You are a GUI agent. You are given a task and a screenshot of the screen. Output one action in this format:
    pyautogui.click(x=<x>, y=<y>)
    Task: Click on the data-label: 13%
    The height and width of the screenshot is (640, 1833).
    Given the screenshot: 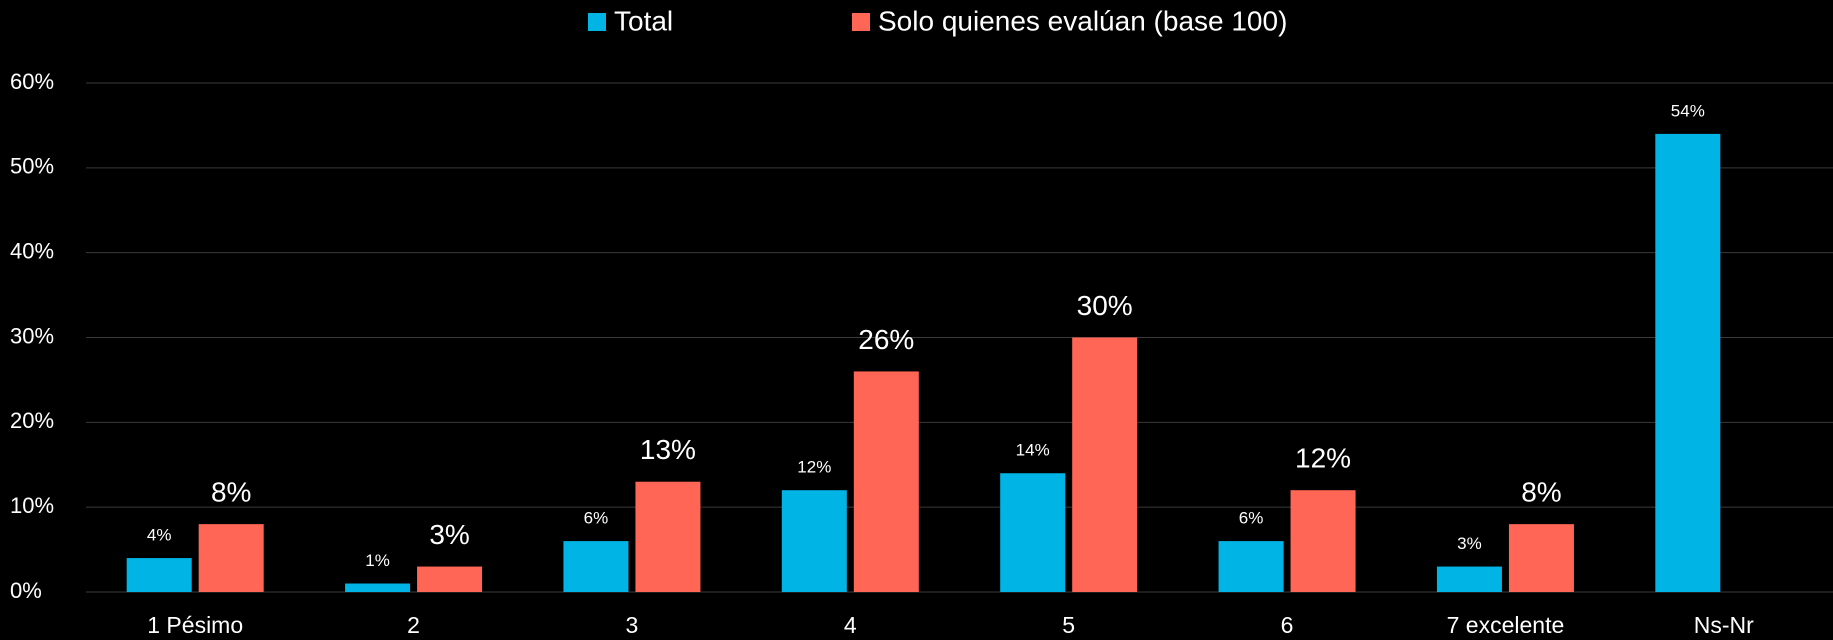 What is the action you would take?
    pyautogui.click(x=668, y=449)
    